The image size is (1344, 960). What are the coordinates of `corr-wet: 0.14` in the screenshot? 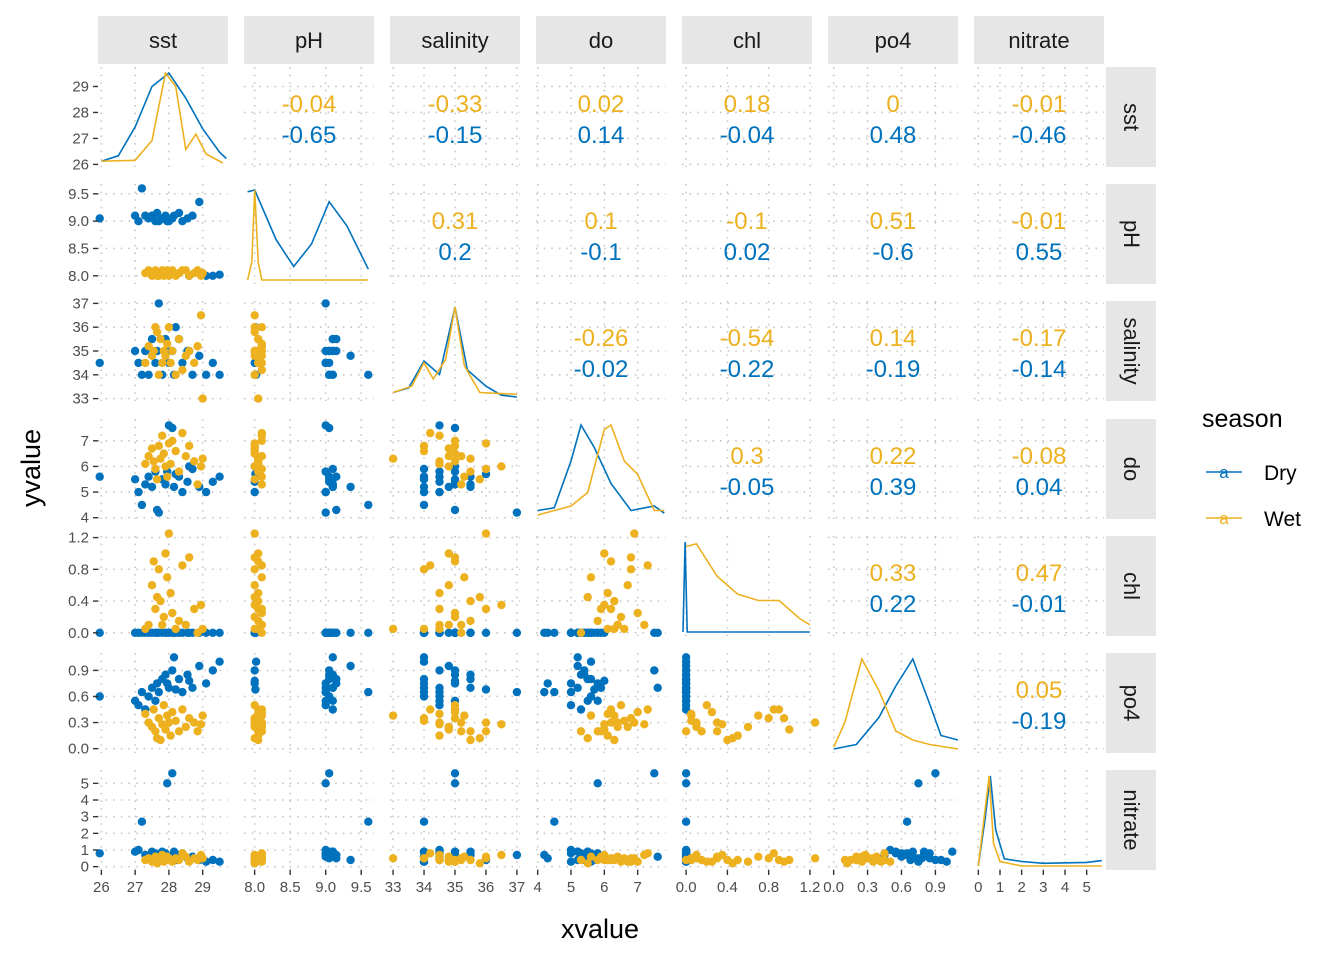 It's located at (893, 338).